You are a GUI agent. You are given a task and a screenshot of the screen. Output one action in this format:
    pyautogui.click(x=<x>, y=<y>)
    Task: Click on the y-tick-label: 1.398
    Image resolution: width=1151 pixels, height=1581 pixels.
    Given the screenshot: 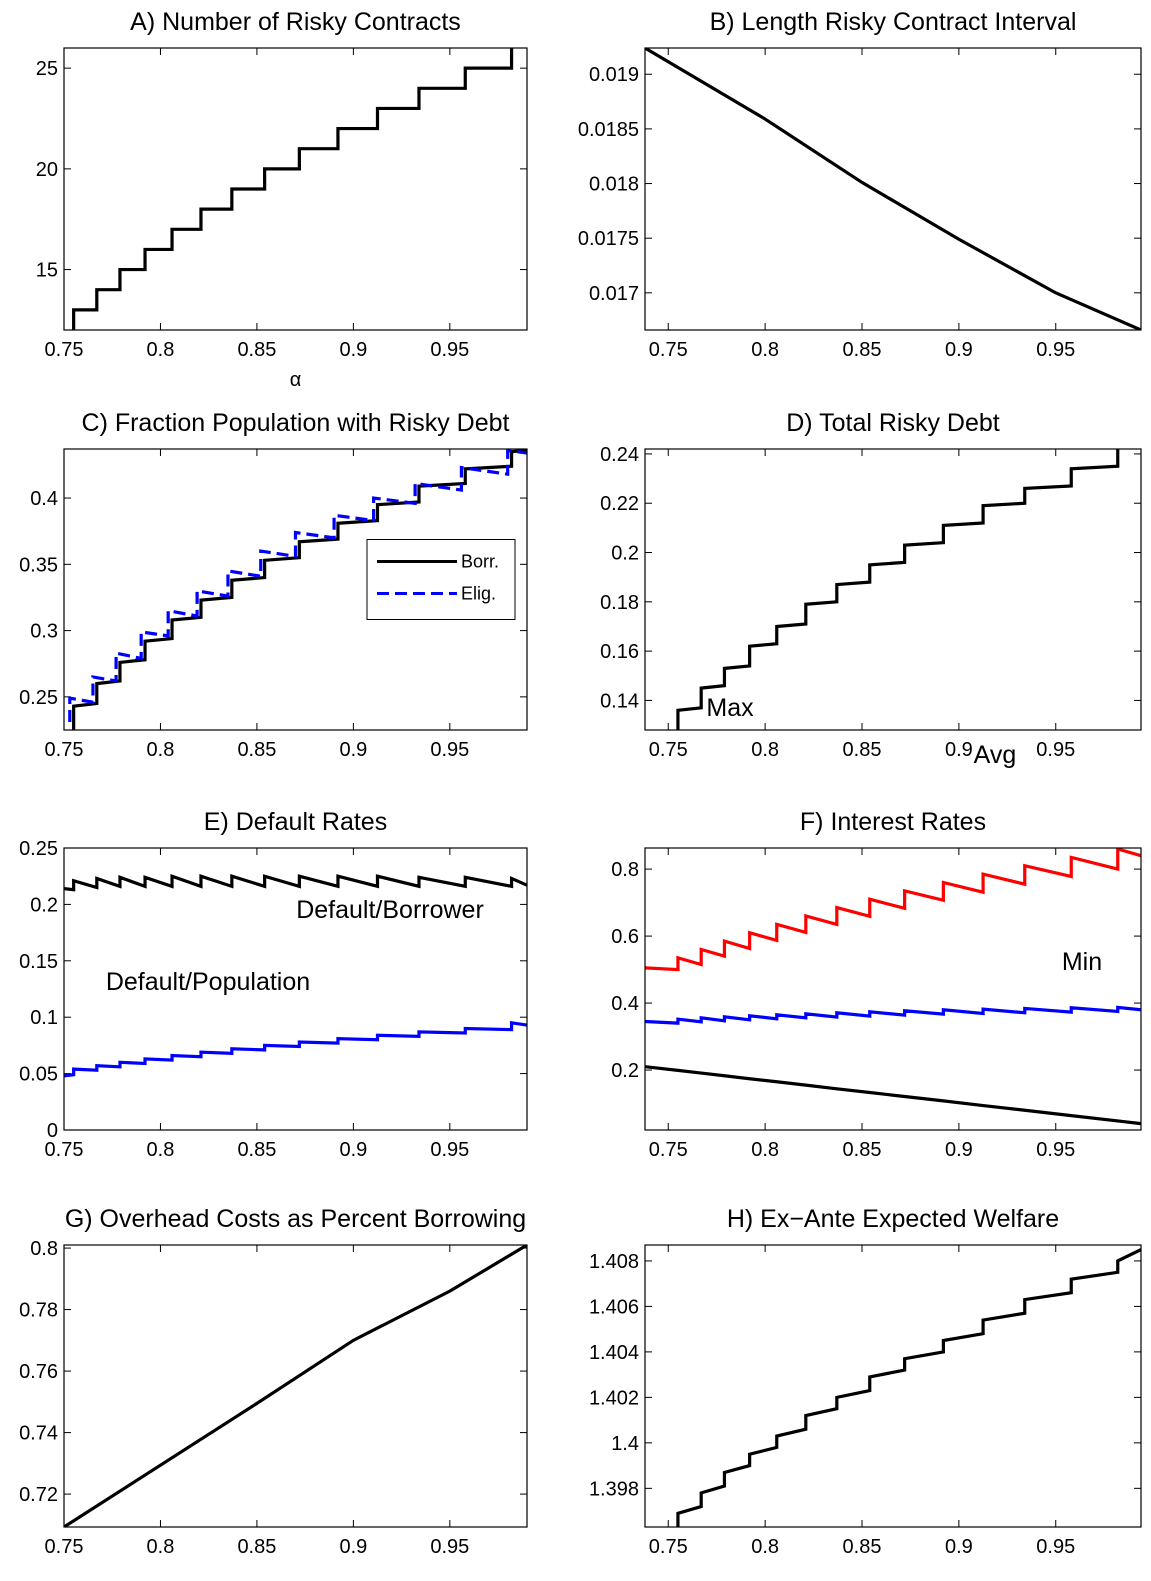 What is the action you would take?
    pyautogui.click(x=614, y=1489)
    